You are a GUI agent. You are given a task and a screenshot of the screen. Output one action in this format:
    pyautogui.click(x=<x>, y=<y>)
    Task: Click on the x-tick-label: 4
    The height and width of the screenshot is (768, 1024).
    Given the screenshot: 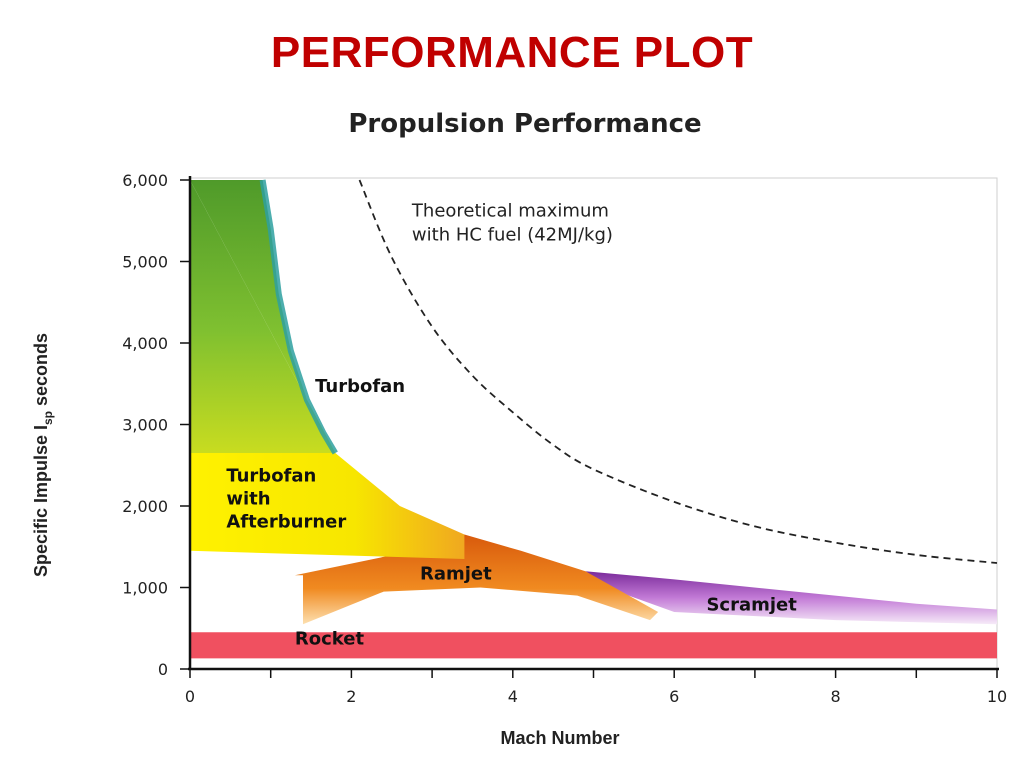 What is the action you would take?
    pyautogui.click(x=513, y=696)
    